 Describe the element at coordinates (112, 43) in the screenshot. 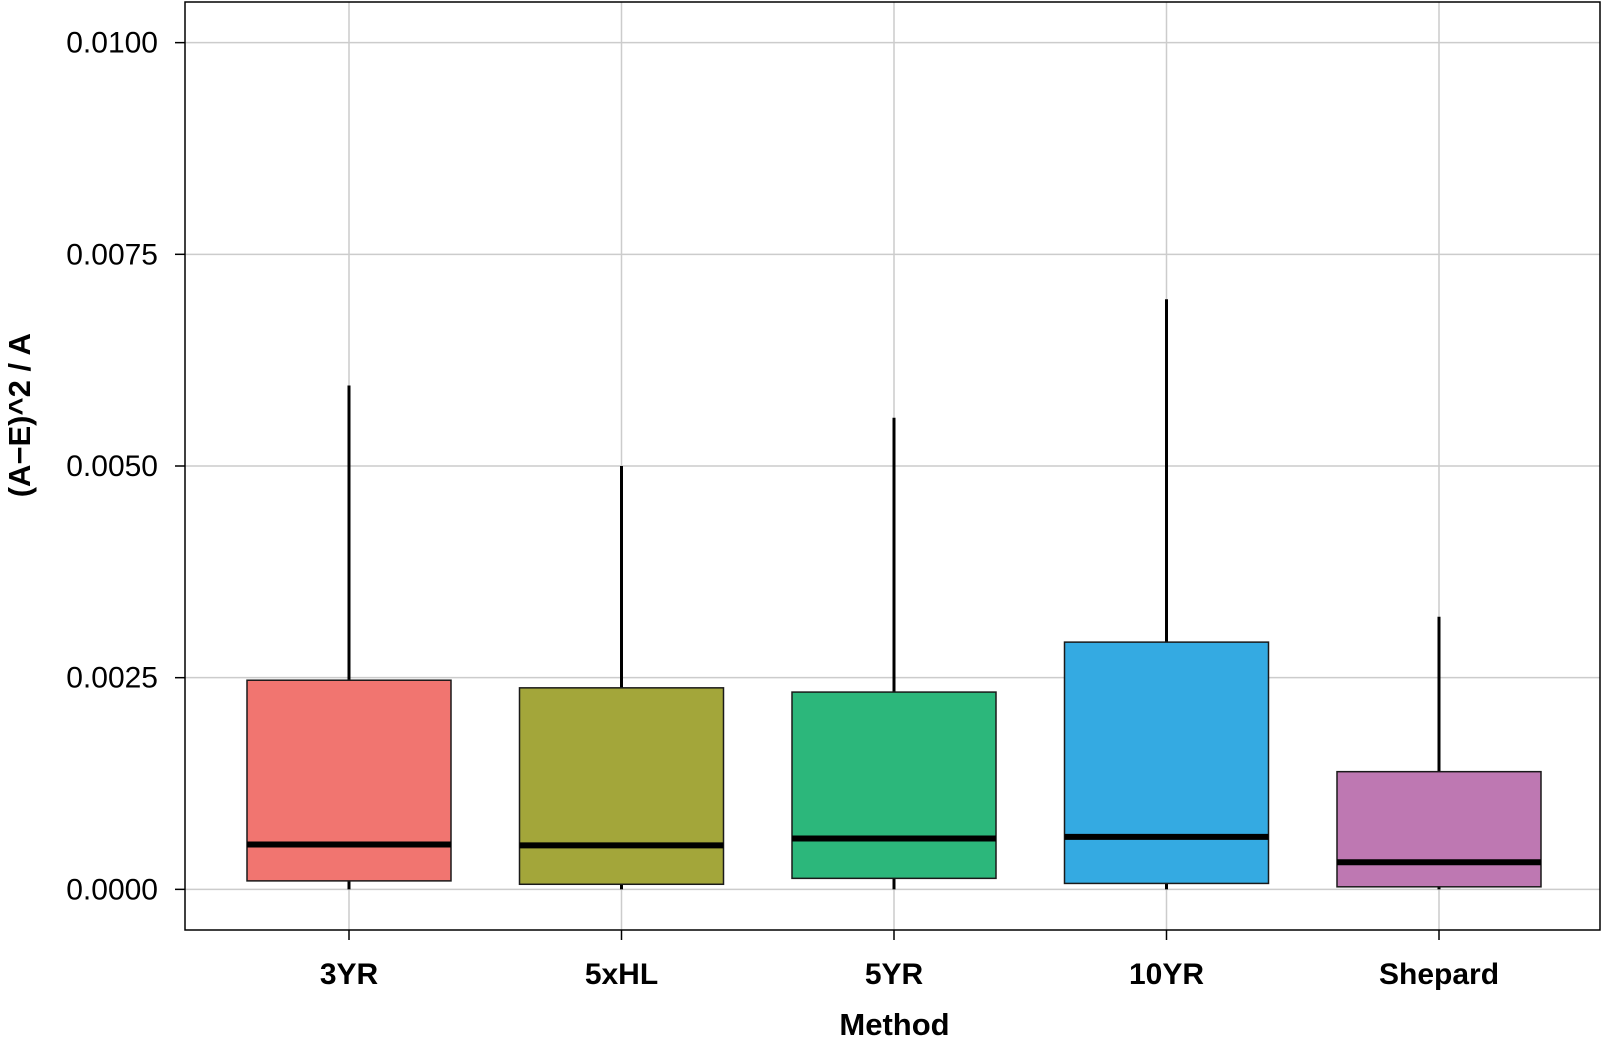

I see `y-tick-label: 0.0100` at that location.